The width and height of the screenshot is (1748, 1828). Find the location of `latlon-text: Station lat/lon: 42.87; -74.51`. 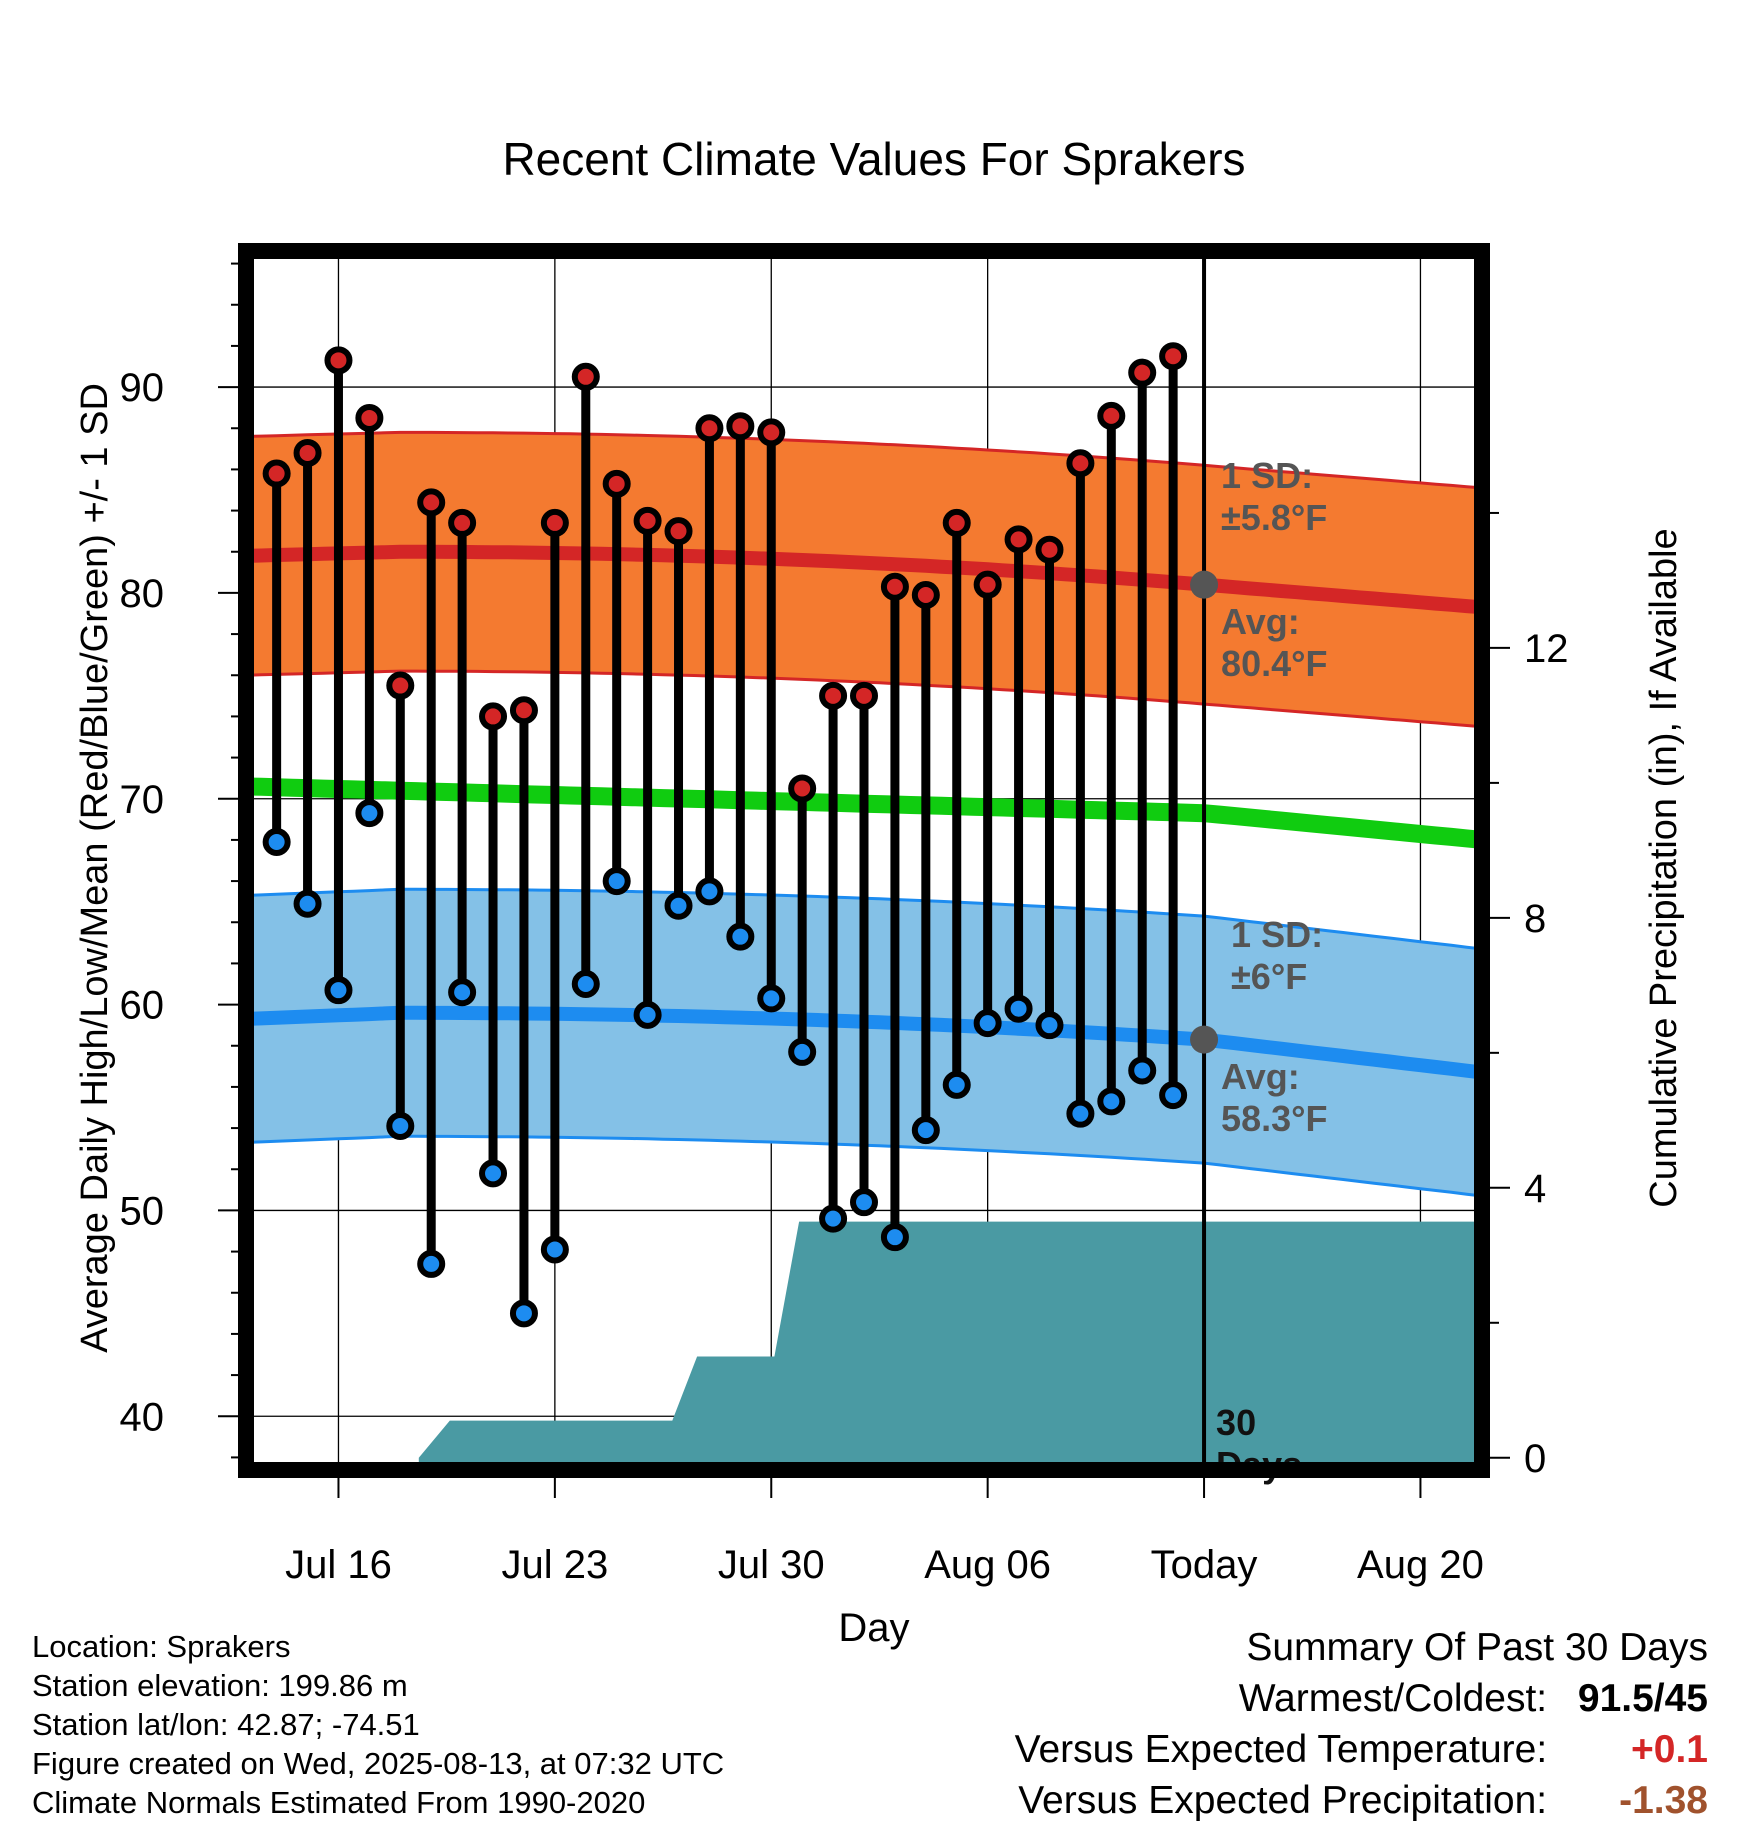

latlon-text: Station lat/lon: 42.87; -74.51 is located at coordinates (226, 1724).